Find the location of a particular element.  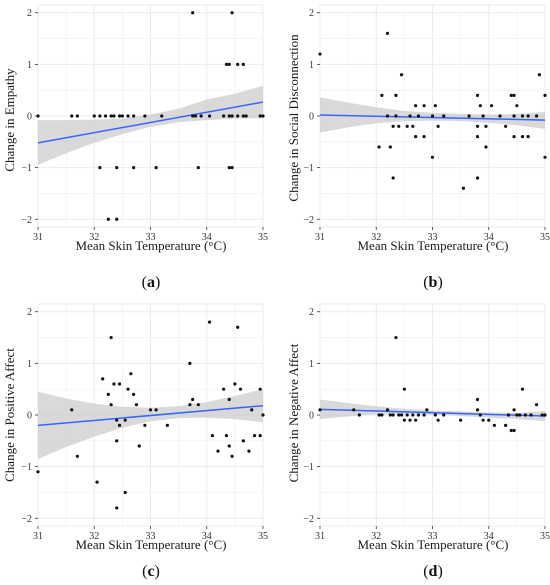

regression-line is located at coordinates (150, 415).